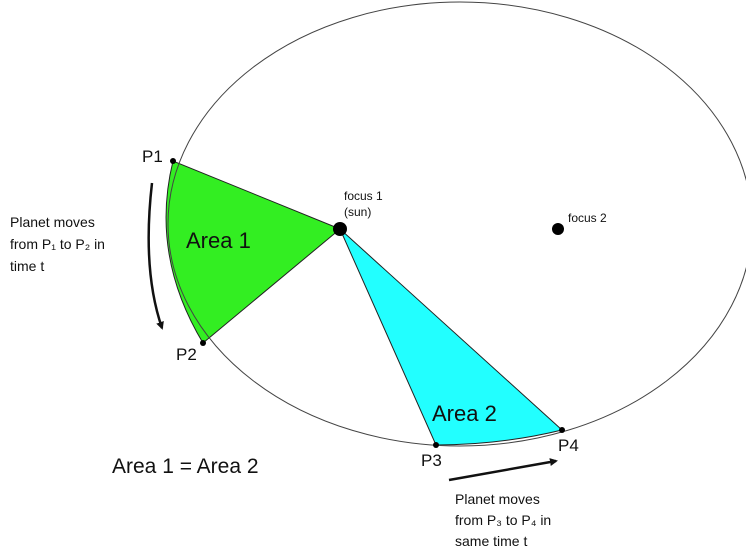  Describe the element at coordinates (491, 540) in the screenshot. I see `note-bottom-line-3: same time t` at that location.